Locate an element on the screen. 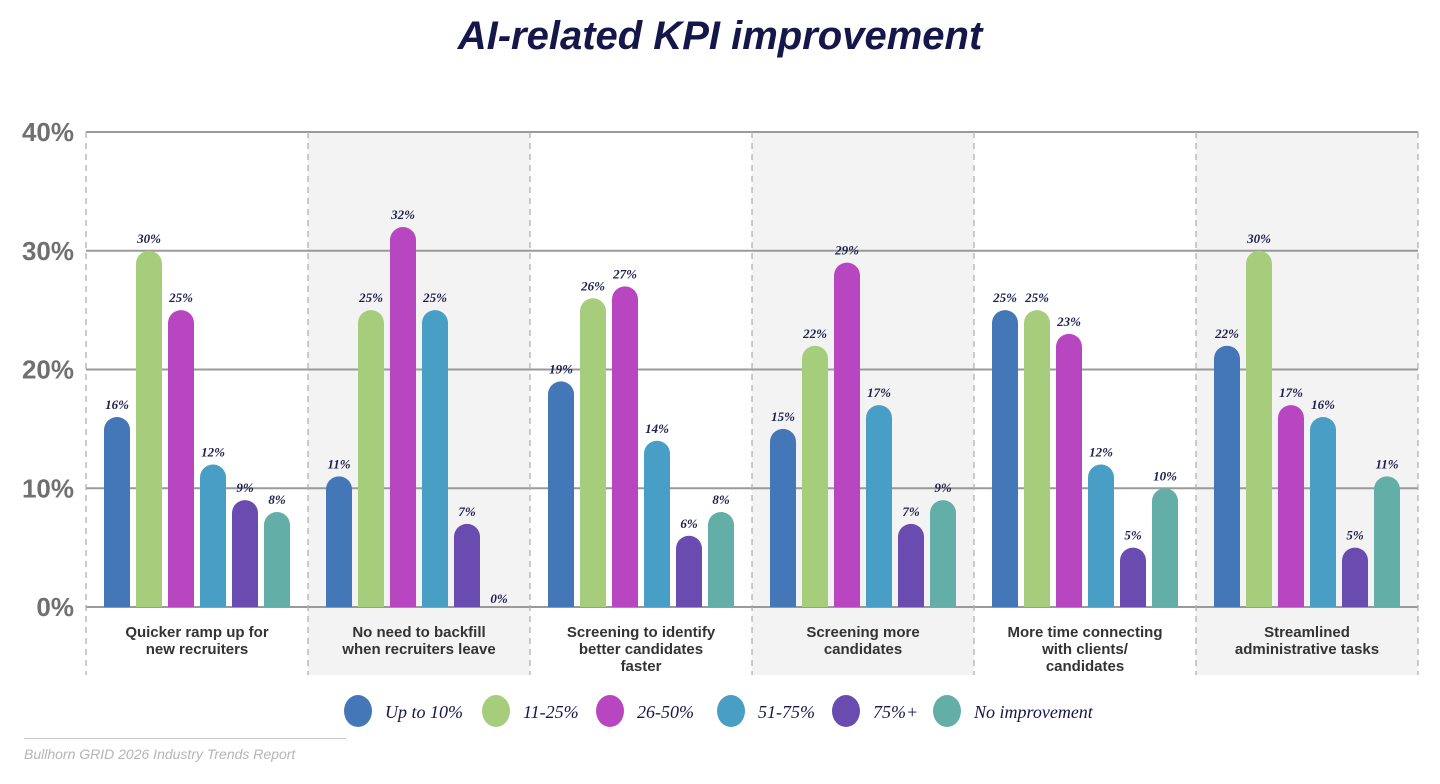  legend-label: 26-50% is located at coordinates (665, 712).